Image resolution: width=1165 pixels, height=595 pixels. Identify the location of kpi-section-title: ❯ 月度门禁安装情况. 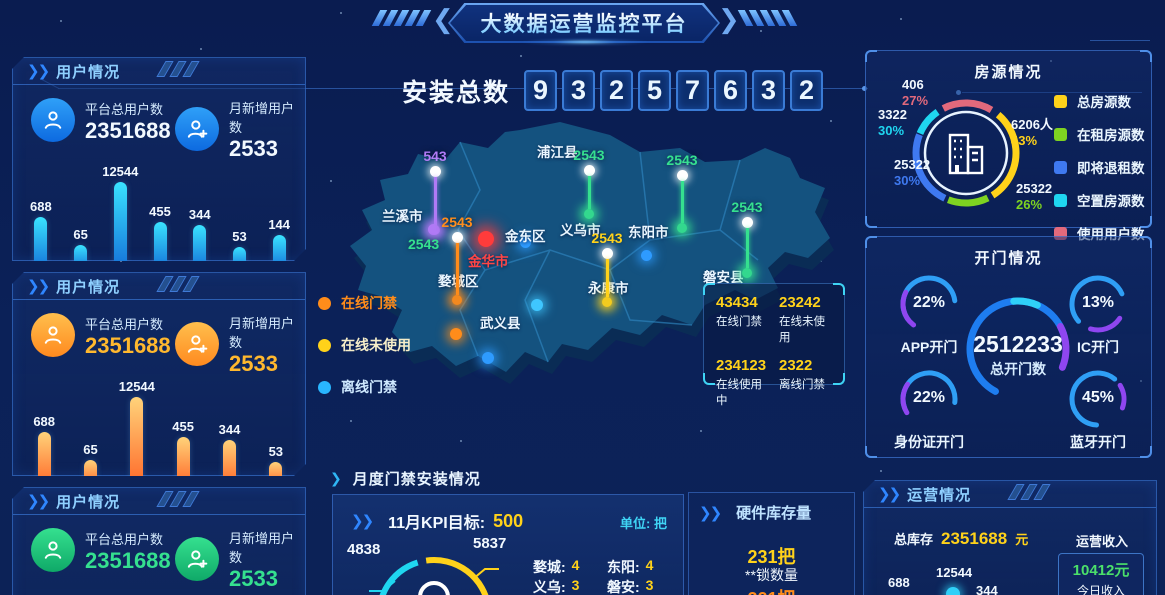
(405, 478).